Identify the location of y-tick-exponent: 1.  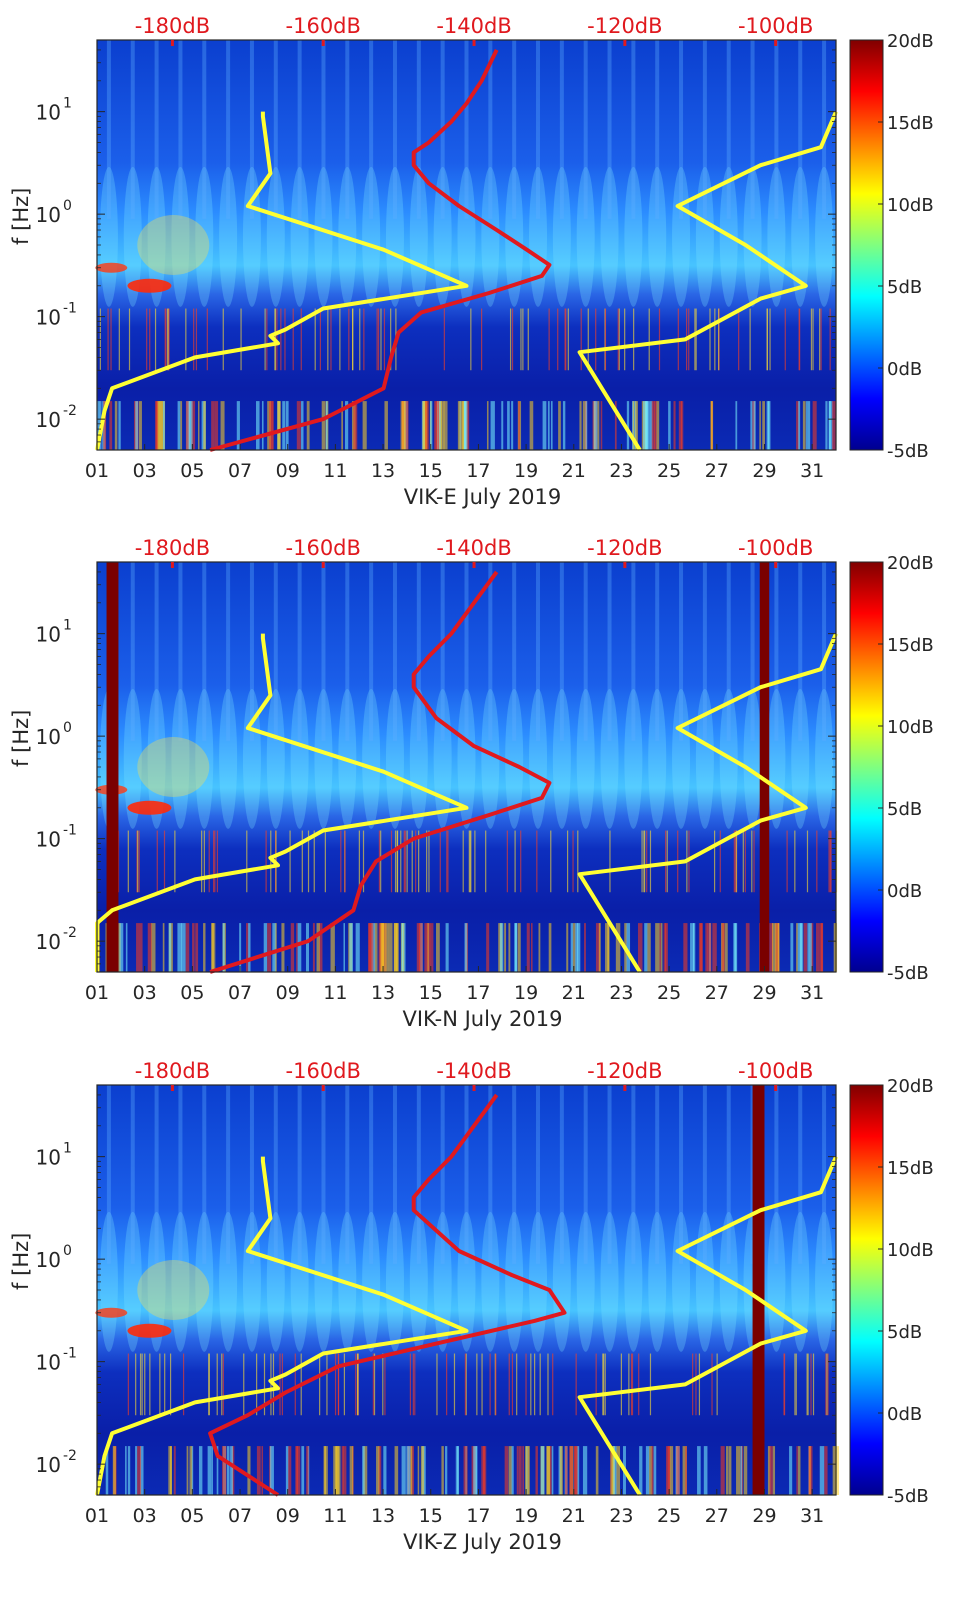
(67, 626).